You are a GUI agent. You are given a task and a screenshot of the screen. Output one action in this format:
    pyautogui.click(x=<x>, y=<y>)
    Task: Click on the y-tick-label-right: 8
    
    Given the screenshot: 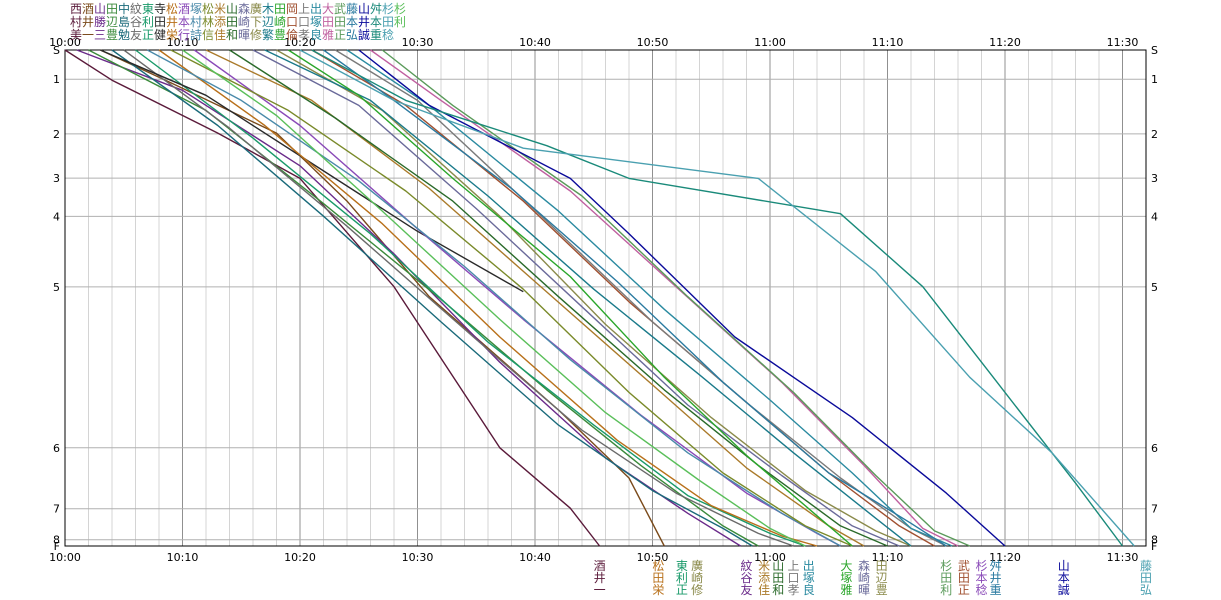 What is the action you would take?
    pyautogui.click(x=1154, y=540)
    